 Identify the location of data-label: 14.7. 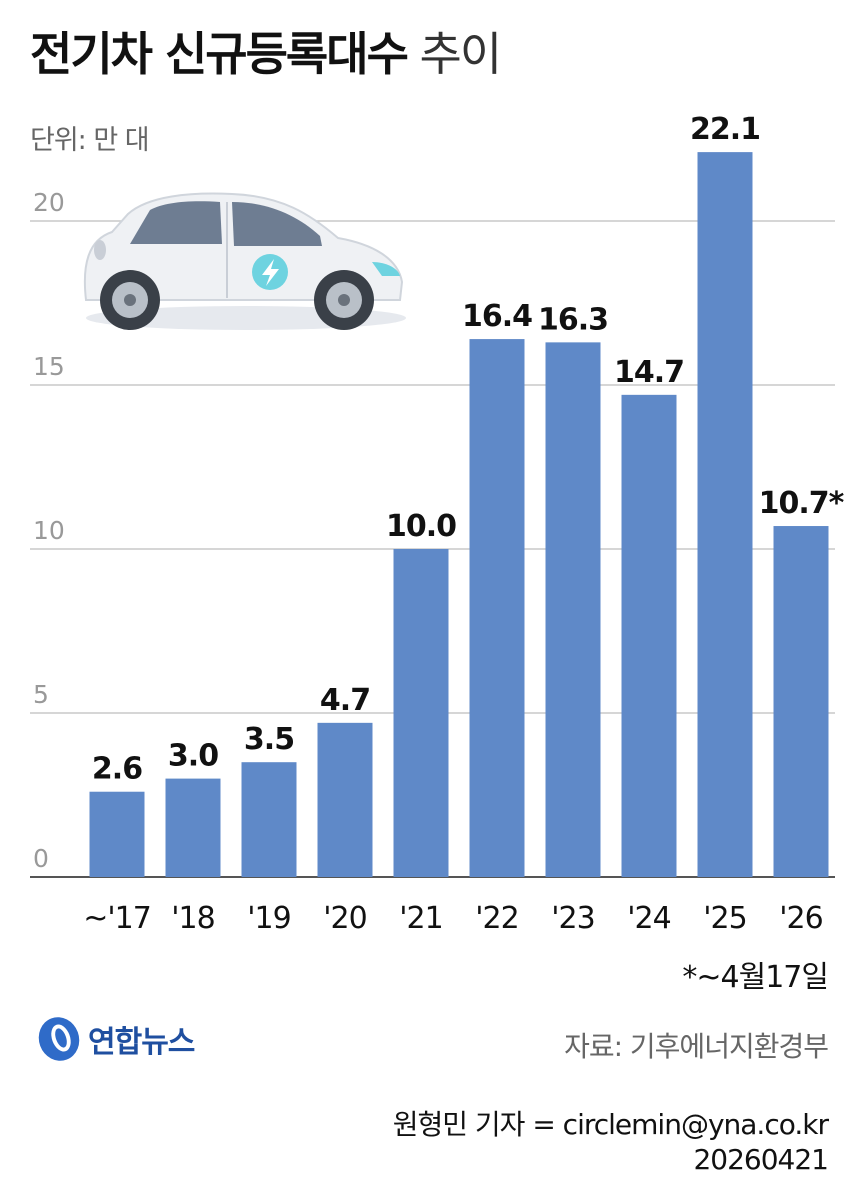
(649, 372).